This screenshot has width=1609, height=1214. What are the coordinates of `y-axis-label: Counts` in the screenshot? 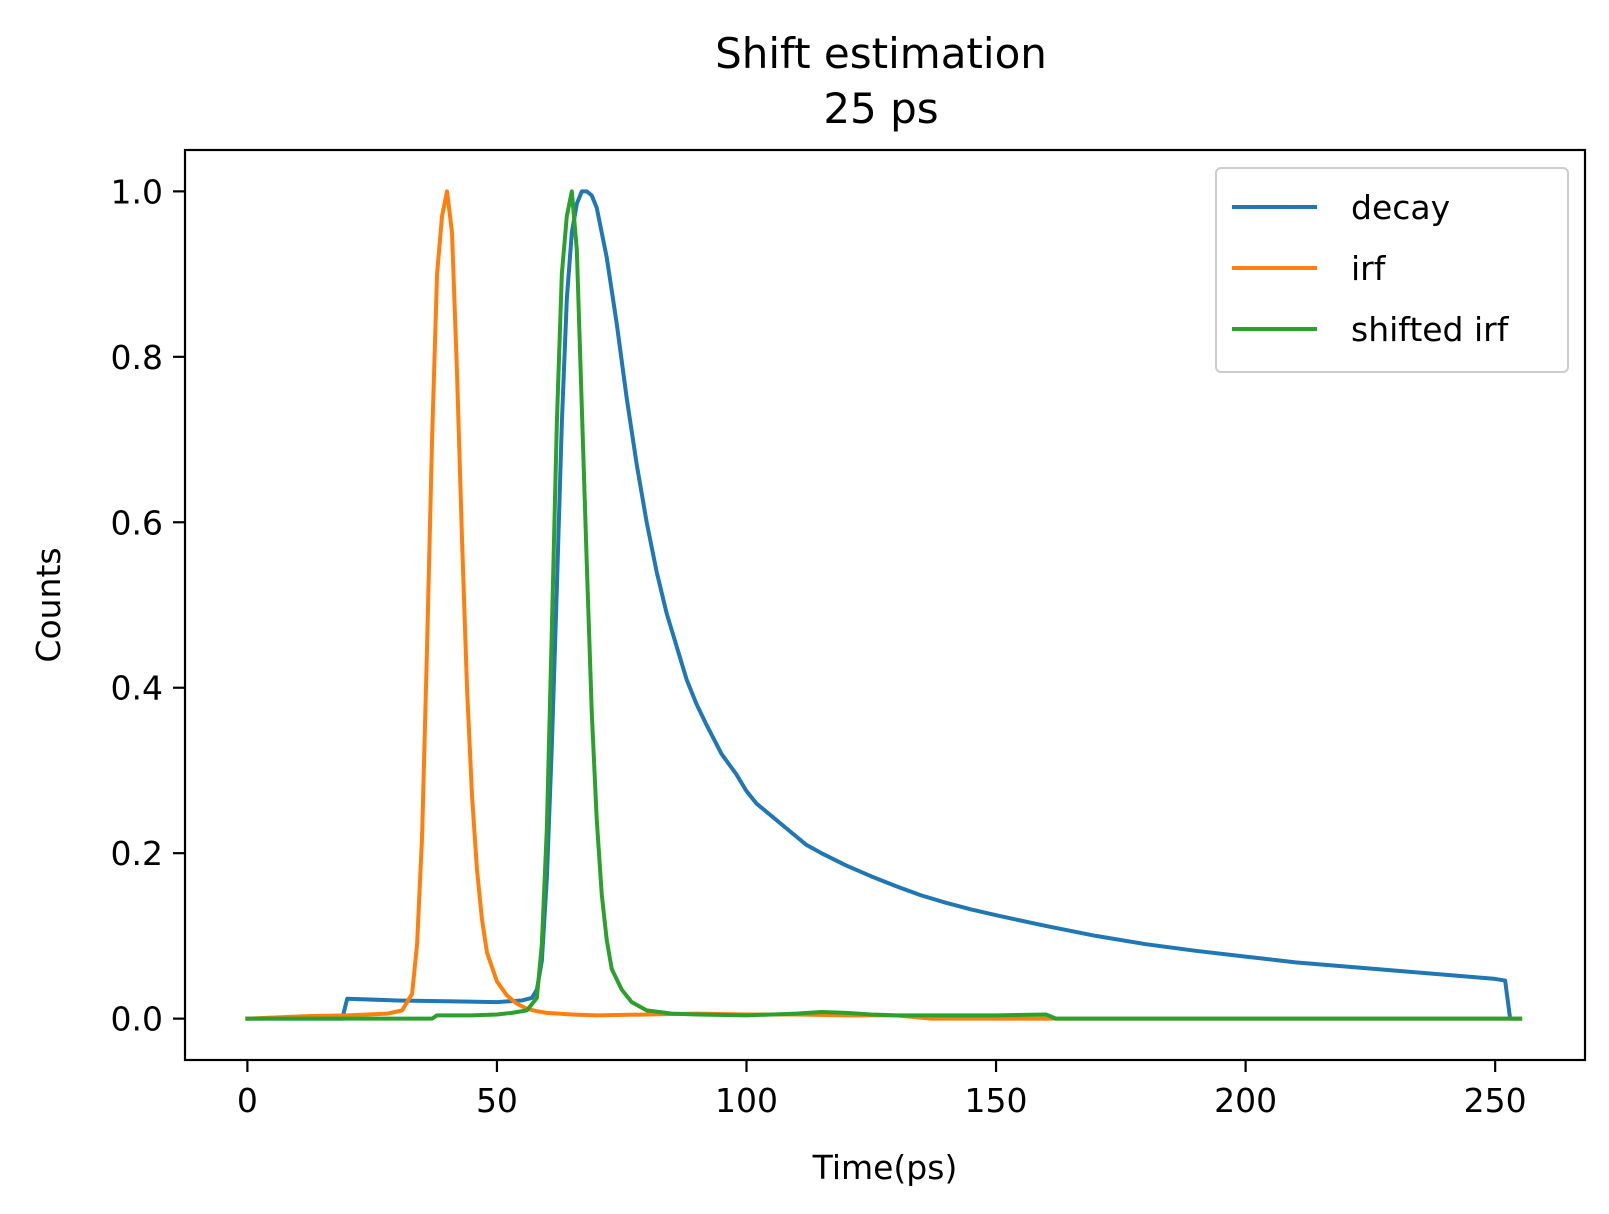 It's located at (48, 604).